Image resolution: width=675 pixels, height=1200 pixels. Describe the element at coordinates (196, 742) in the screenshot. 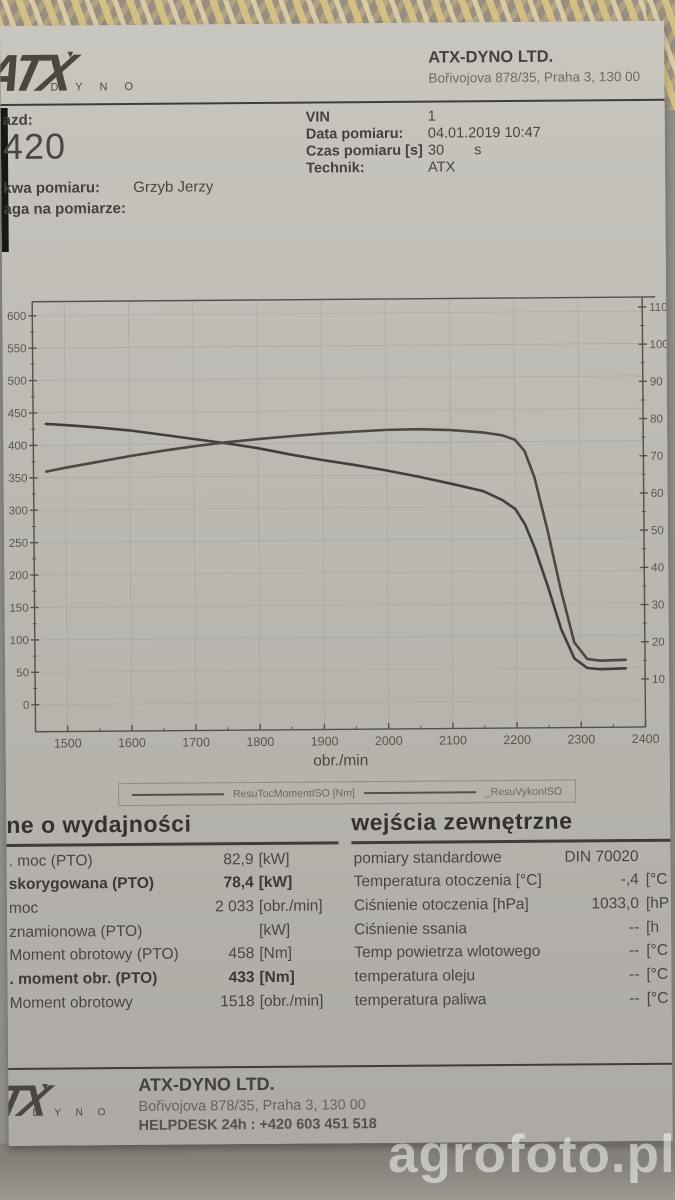

I see `x-axis-tick-label: 1700` at that location.